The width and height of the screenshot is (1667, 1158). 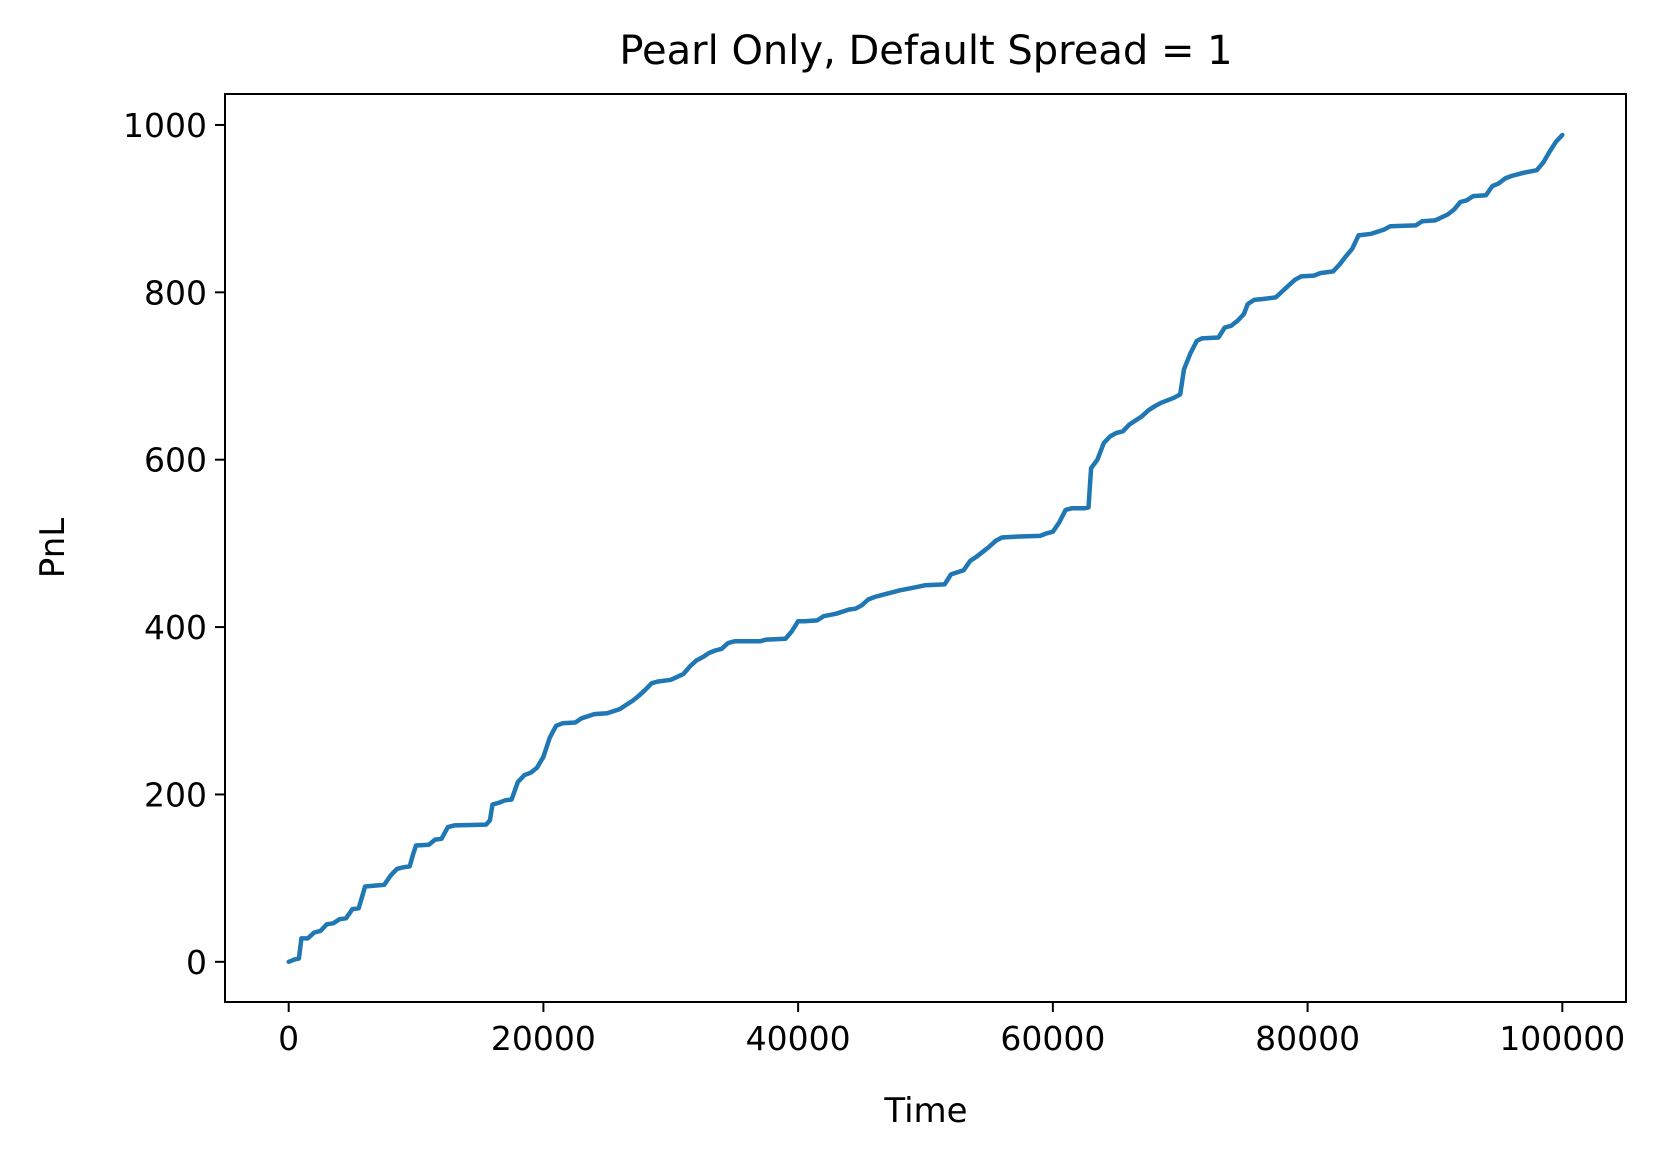 What do you see at coordinates (196, 962) in the screenshot?
I see `y-tick-label: 0` at bounding box center [196, 962].